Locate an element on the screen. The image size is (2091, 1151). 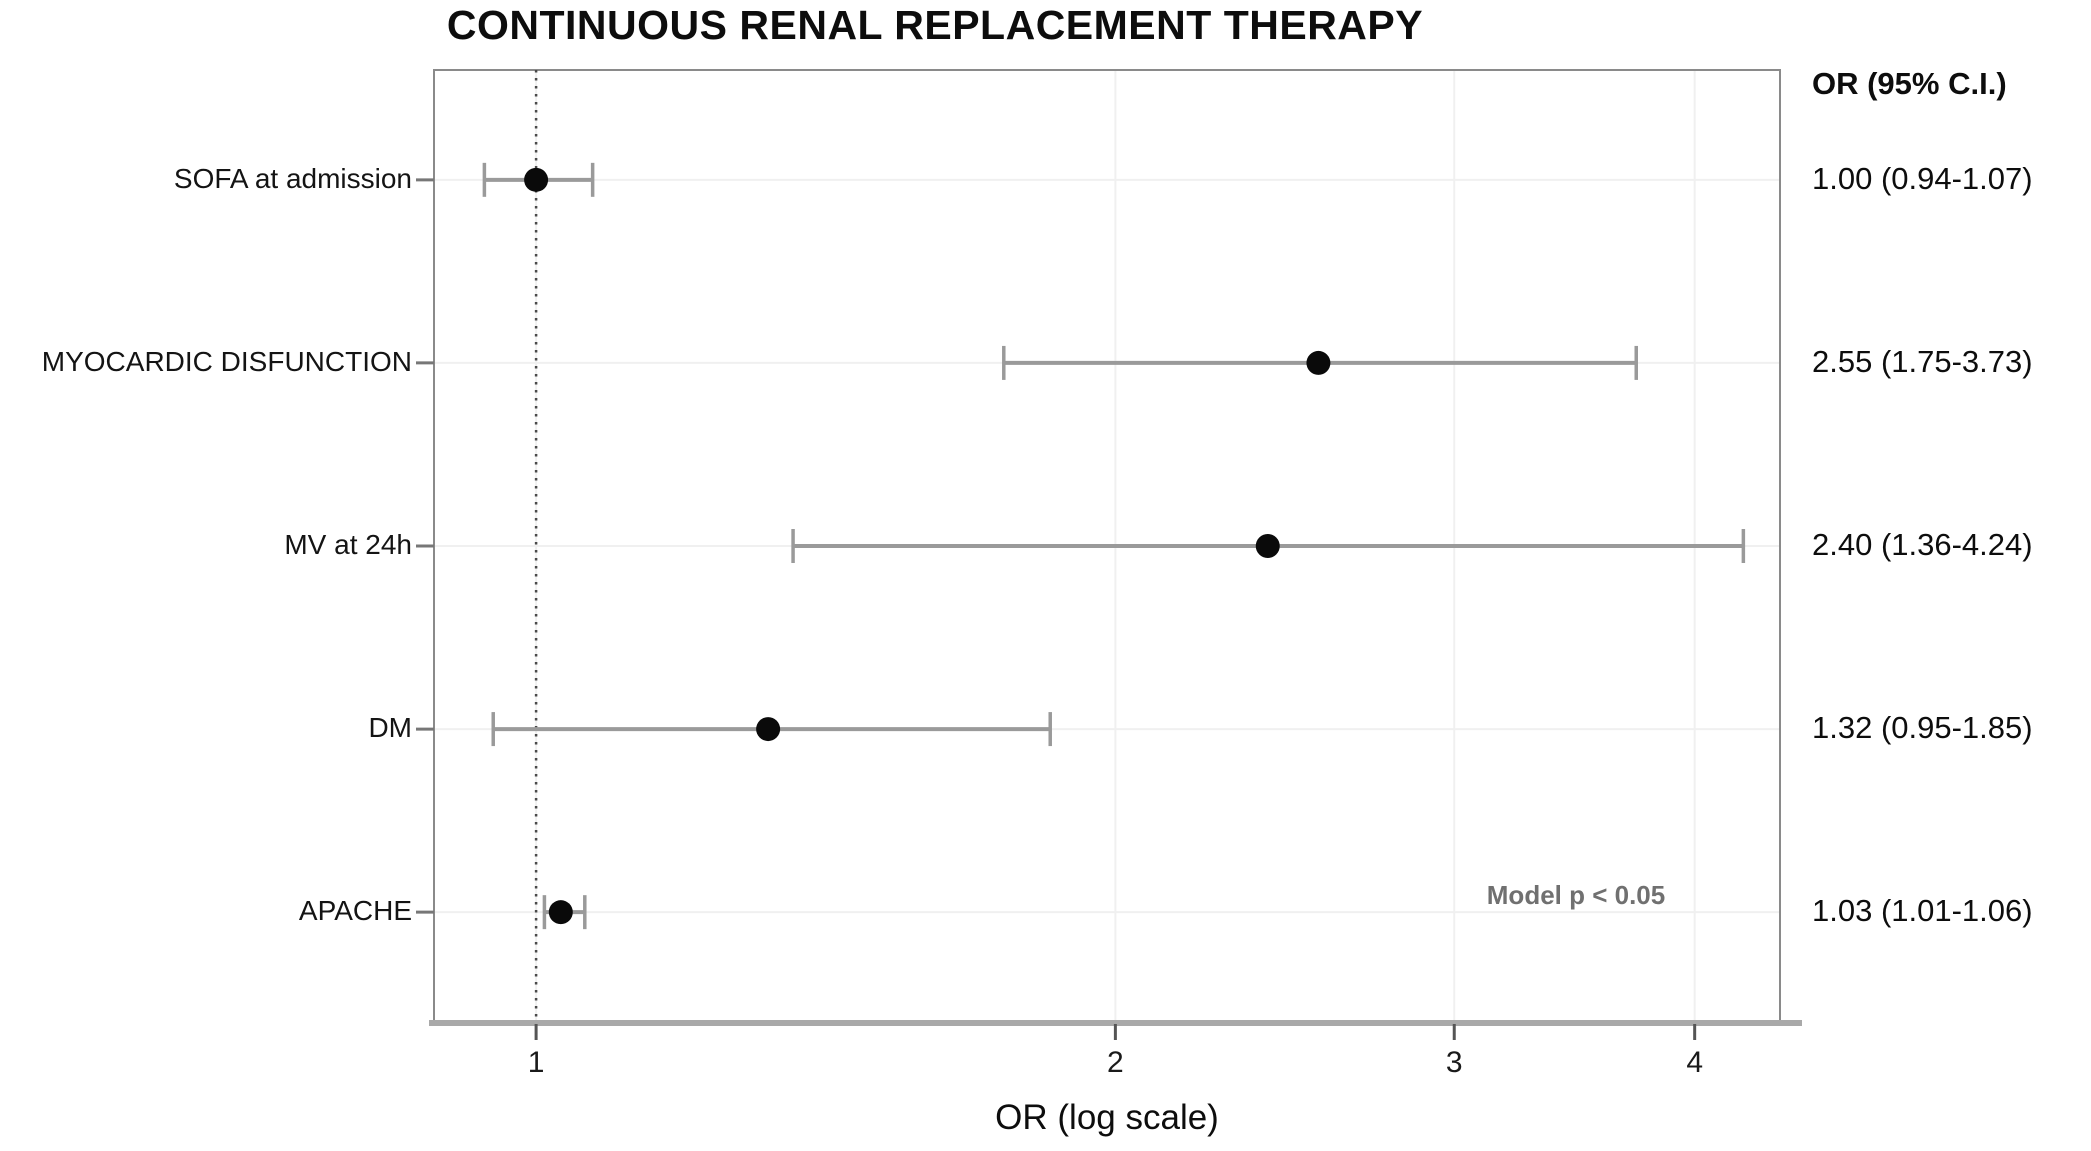
or-ci-value: 1.00 (0.94-1.07) is located at coordinates (1922, 178).